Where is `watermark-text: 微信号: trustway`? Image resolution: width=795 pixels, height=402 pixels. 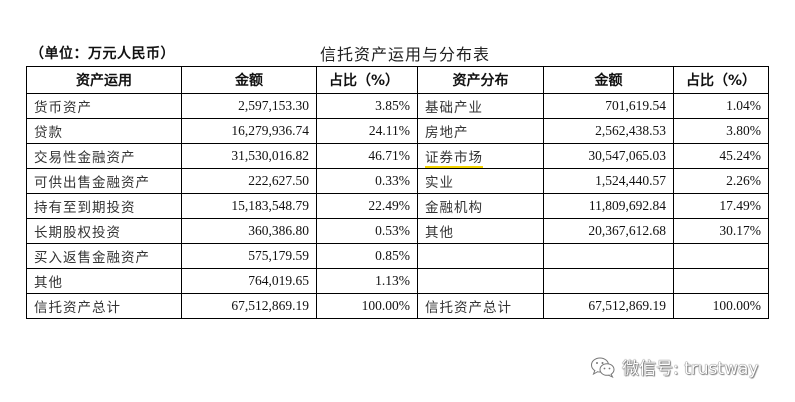
watermark-text: 微信号: trustway is located at coordinates (690, 369).